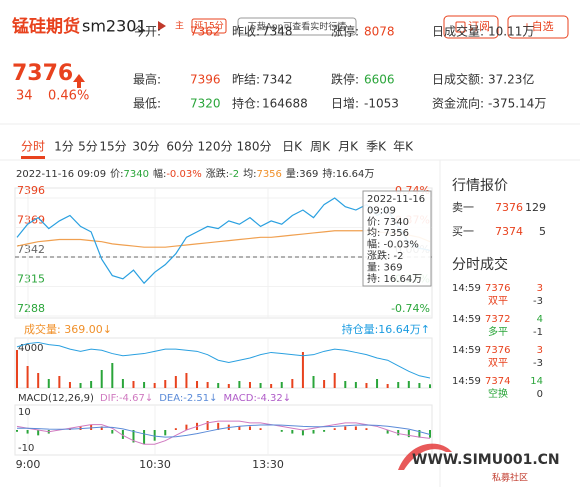 This screenshot has width=580, height=491. What do you see at coordinates (308, 174) in the screenshot?
I see `info-value: 369` at bounding box center [308, 174].